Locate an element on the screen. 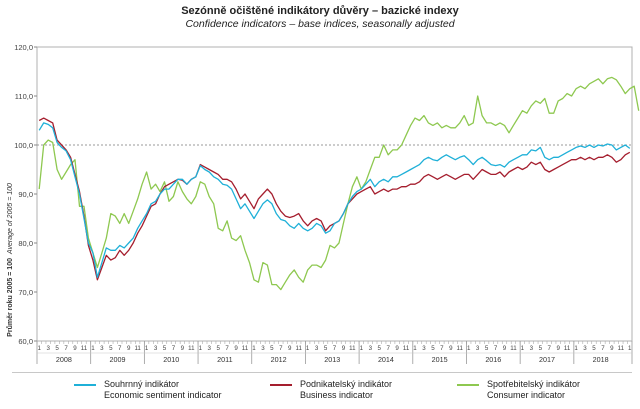 Image resolution: width=640 pixels, height=409 pixels. year-label: 2013 is located at coordinates (332, 359).